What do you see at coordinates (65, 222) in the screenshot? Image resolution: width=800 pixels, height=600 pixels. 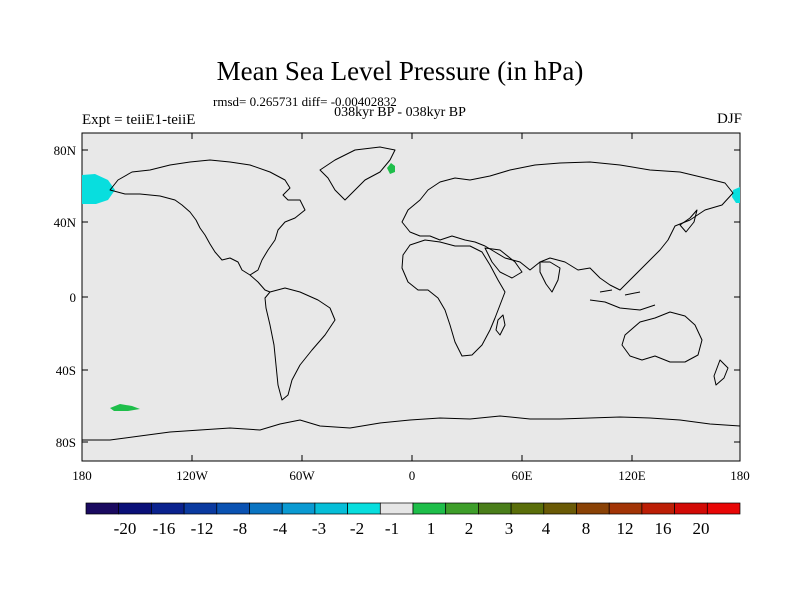 I see `lat-tick-label: 40N` at bounding box center [65, 222].